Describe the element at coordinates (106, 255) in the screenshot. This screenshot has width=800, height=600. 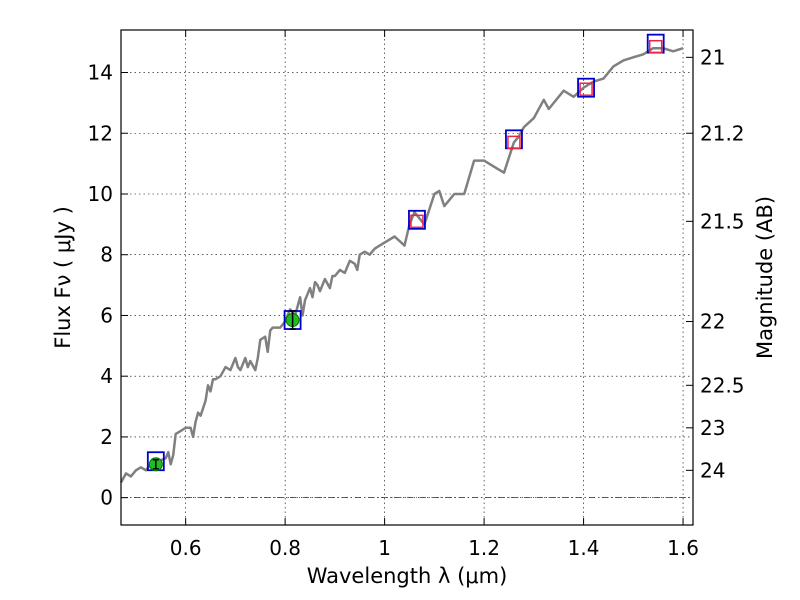
I see `y-tick-label: 8` at that location.